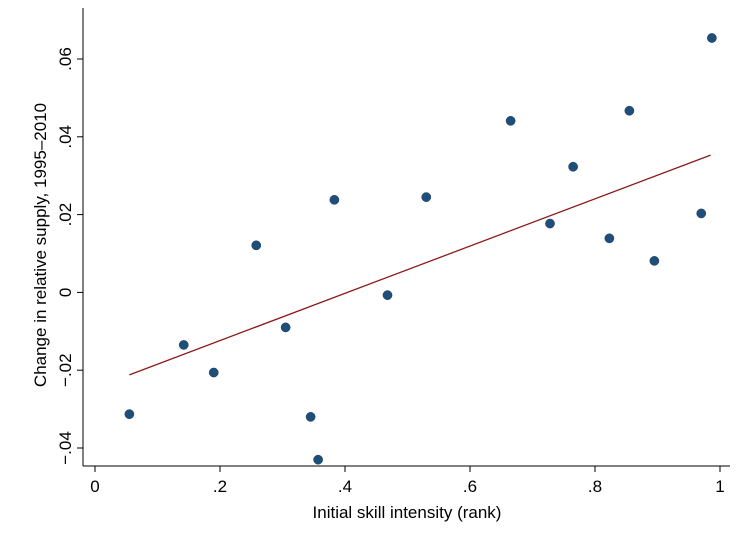 Image resolution: width=739 pixels, height=540 pixels. What do you see at coordinates (470, 486) in the screenshot?
I see `x-tick-label: .6` at bounding box center [470, 486].